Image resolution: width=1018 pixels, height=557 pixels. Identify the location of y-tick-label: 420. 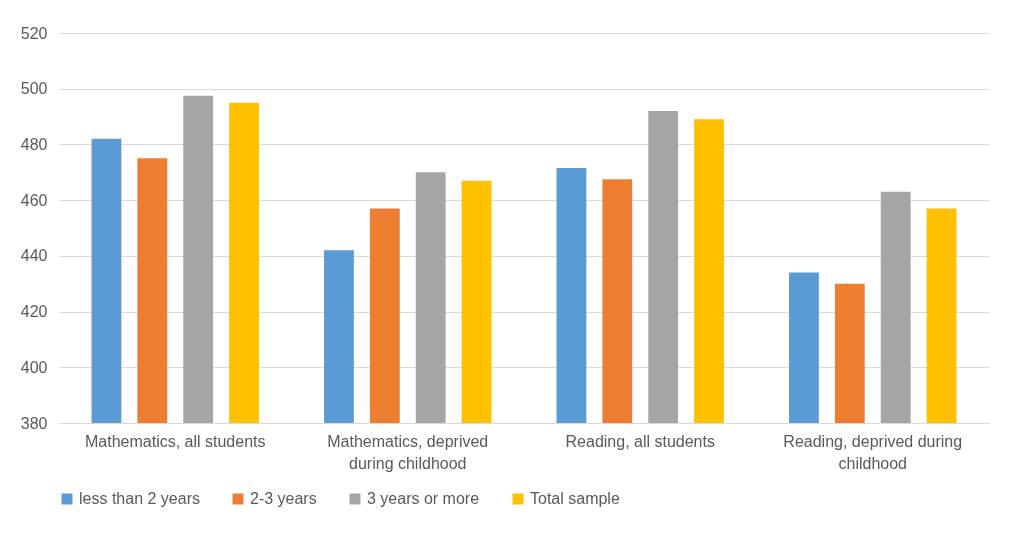
(34, 312).